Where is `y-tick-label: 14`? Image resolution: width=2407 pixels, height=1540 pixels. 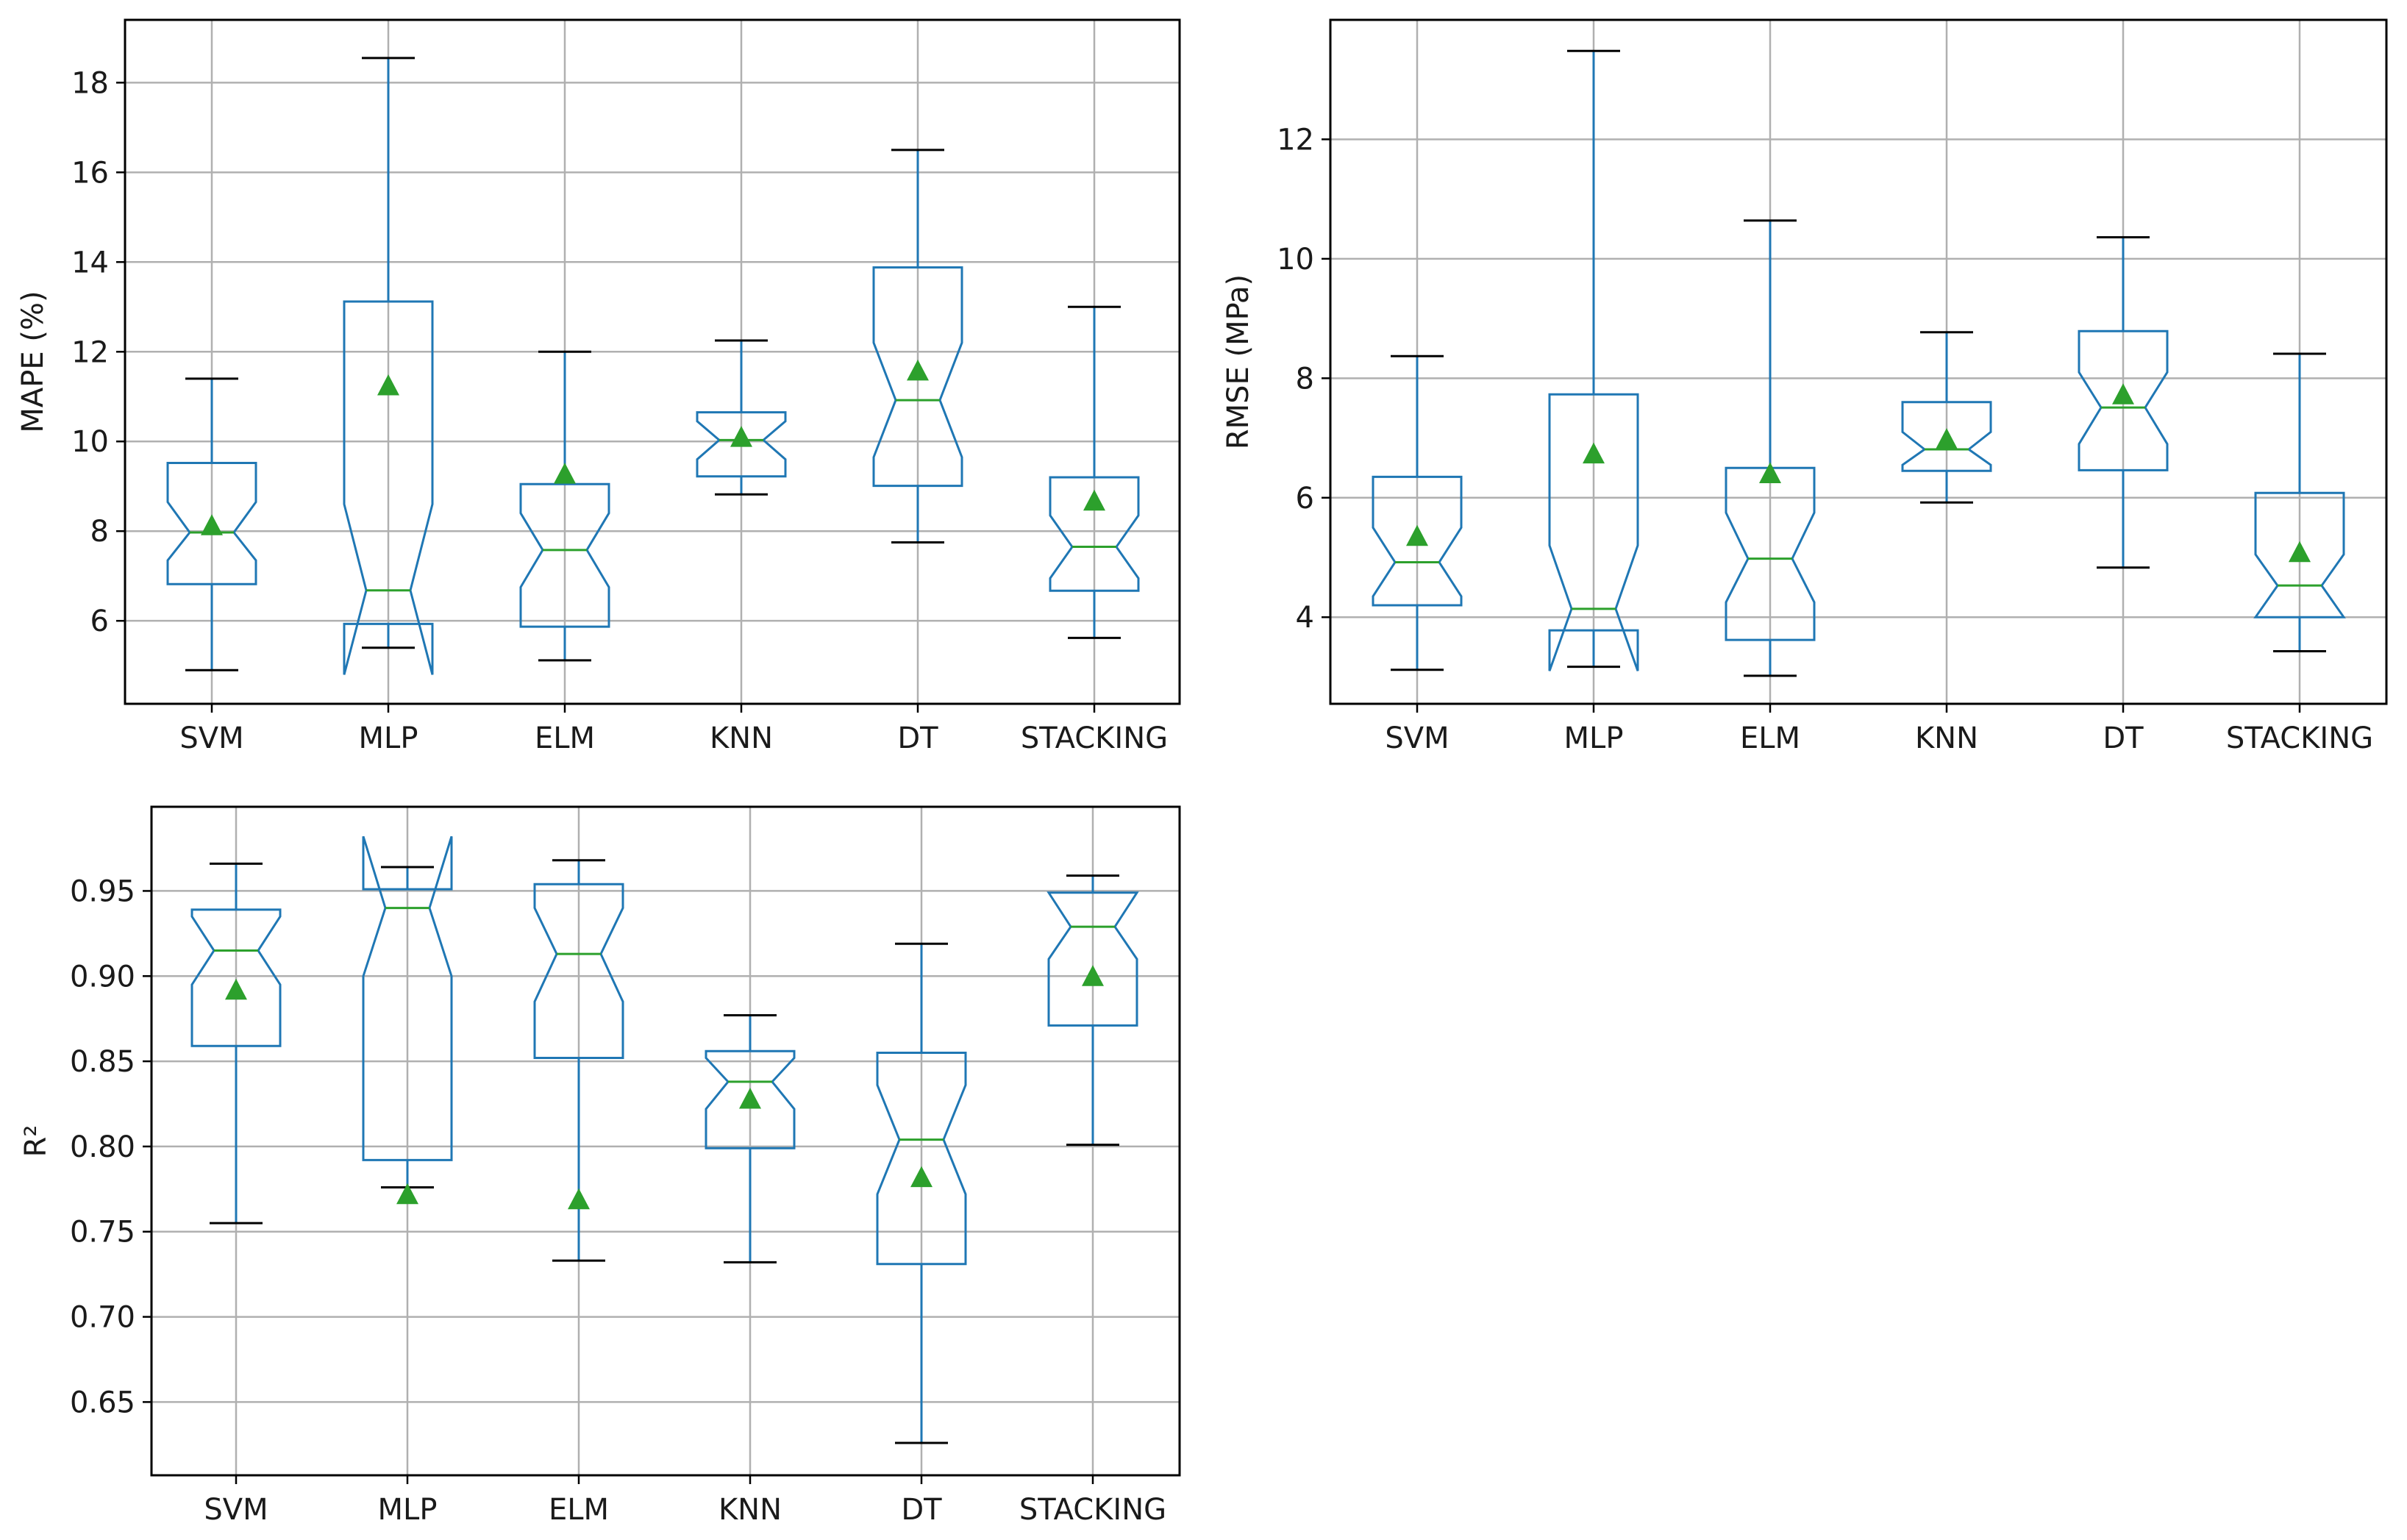
y-tick-label: 14 is located at coordinates (90, 262).